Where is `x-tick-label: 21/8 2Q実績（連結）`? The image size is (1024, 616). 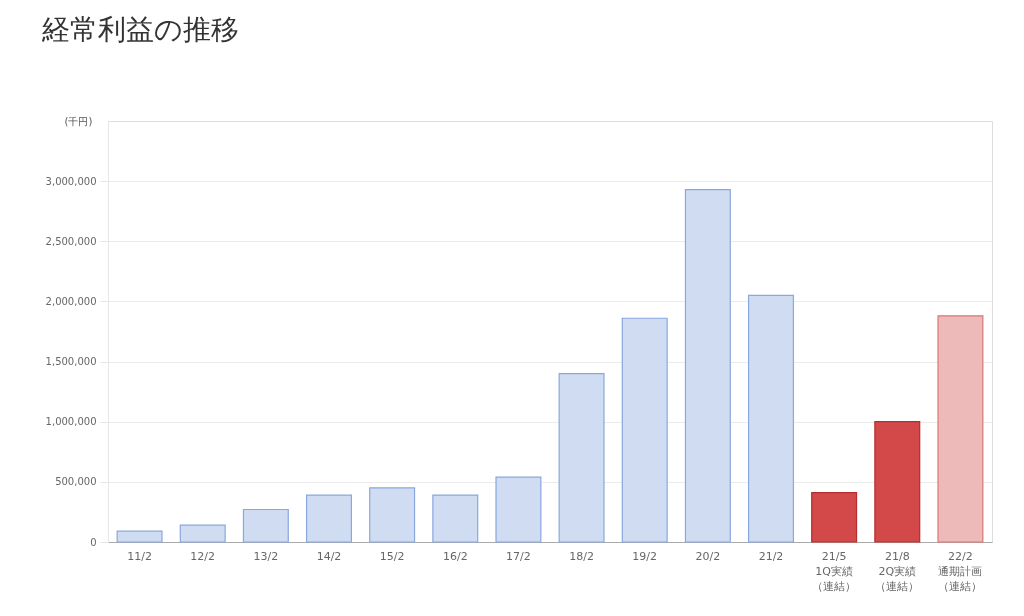 x-tick-label: 21/8 2Q実績（連結） is located at coordinates (897, 571).